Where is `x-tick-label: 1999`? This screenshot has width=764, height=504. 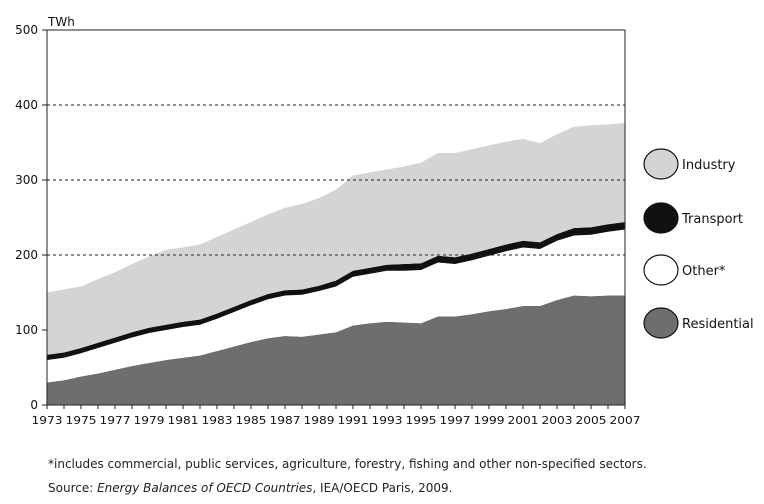
x-tick-label: 1999 is located at coordinates (489, 420).